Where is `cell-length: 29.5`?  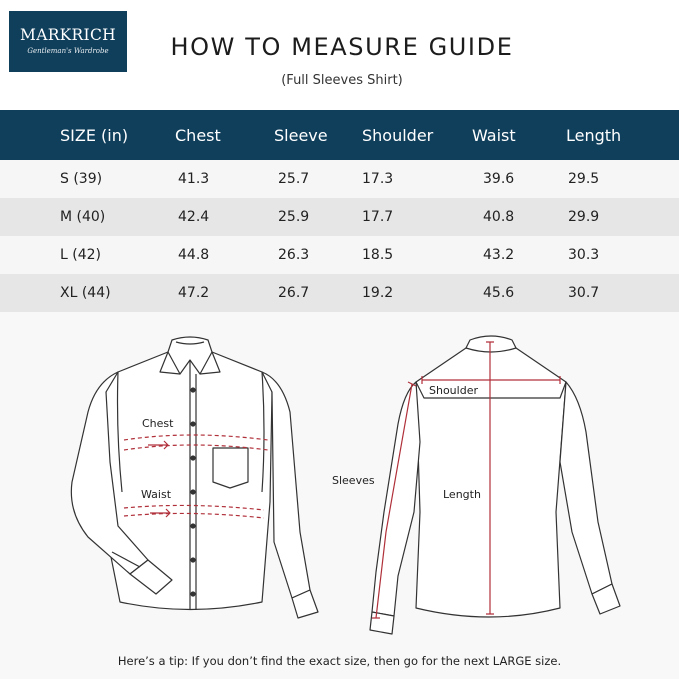
cell-length: 29.5 is located at coordinates (584, 179).